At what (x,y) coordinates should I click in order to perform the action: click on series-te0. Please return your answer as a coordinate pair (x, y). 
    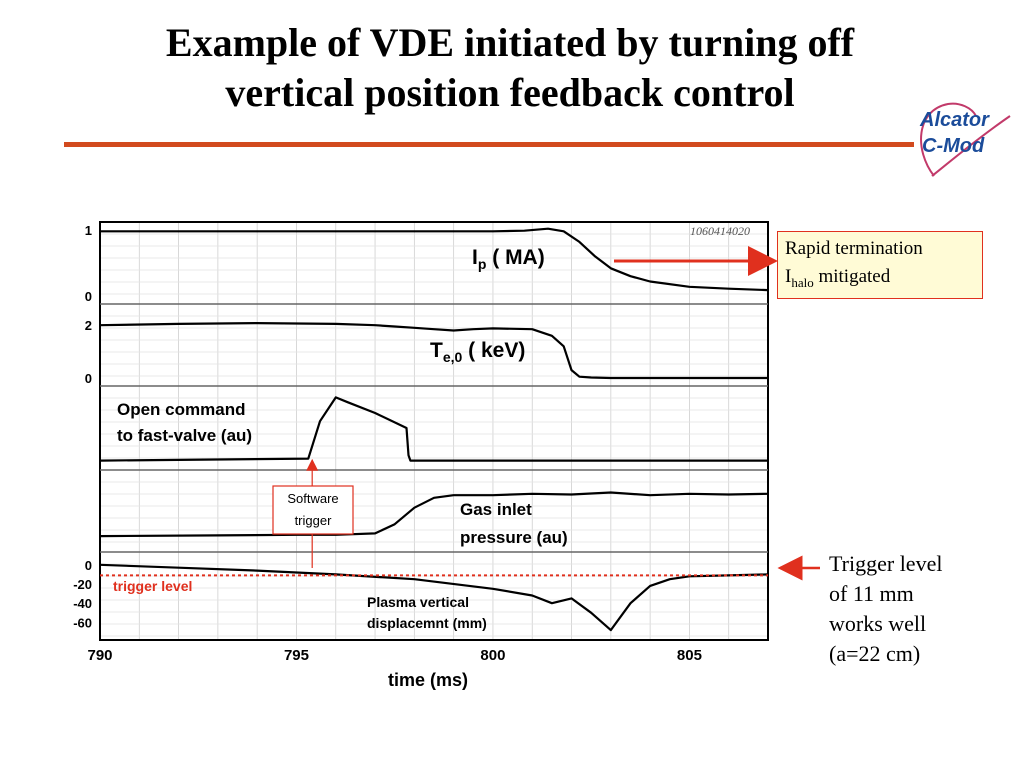
    Looking at the image, I should click on (433, 351).